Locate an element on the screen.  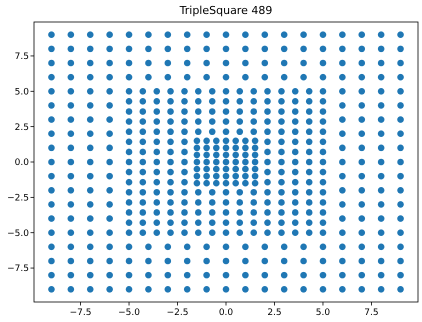
y-tick-label: −2.5 is located at coordinates (18, 199).